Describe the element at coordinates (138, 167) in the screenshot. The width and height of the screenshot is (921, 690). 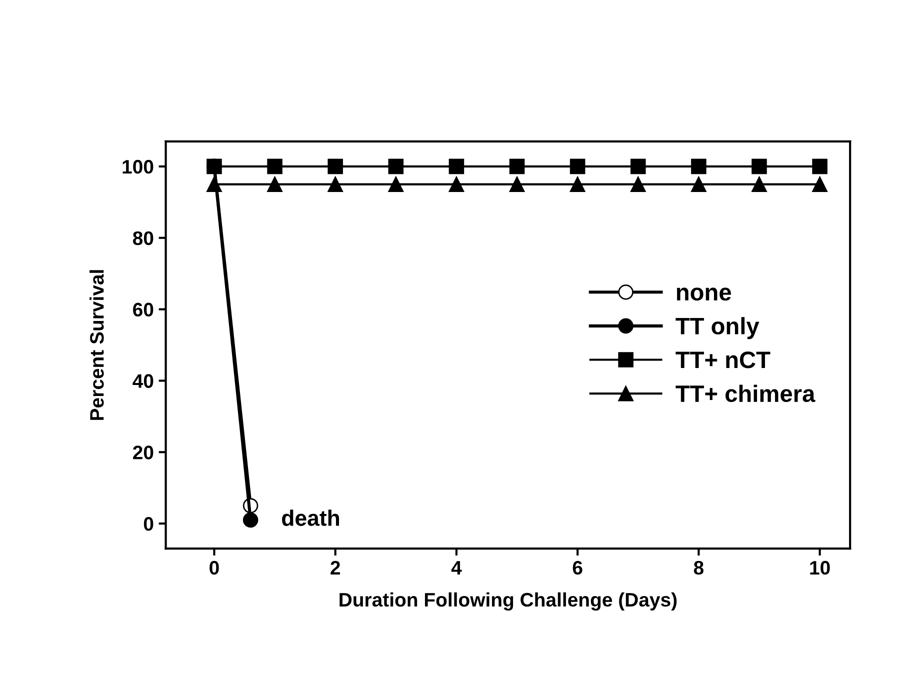
I see `y-tick-label: 100` at that location.